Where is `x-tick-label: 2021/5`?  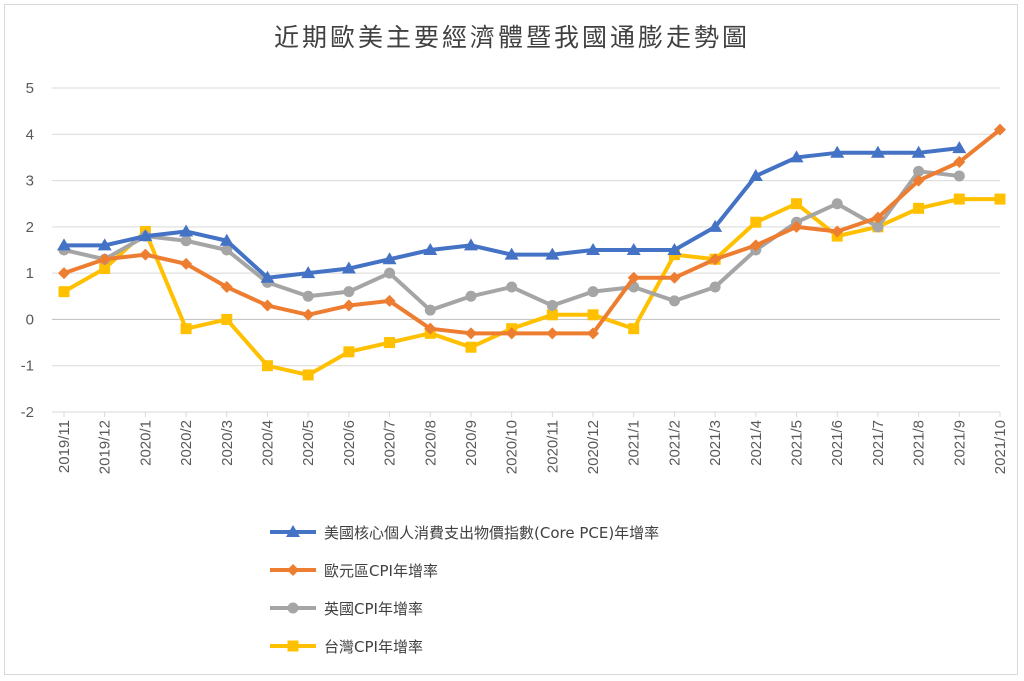 x-tick-label: 2021/5 is located at coordinates (797, 443).